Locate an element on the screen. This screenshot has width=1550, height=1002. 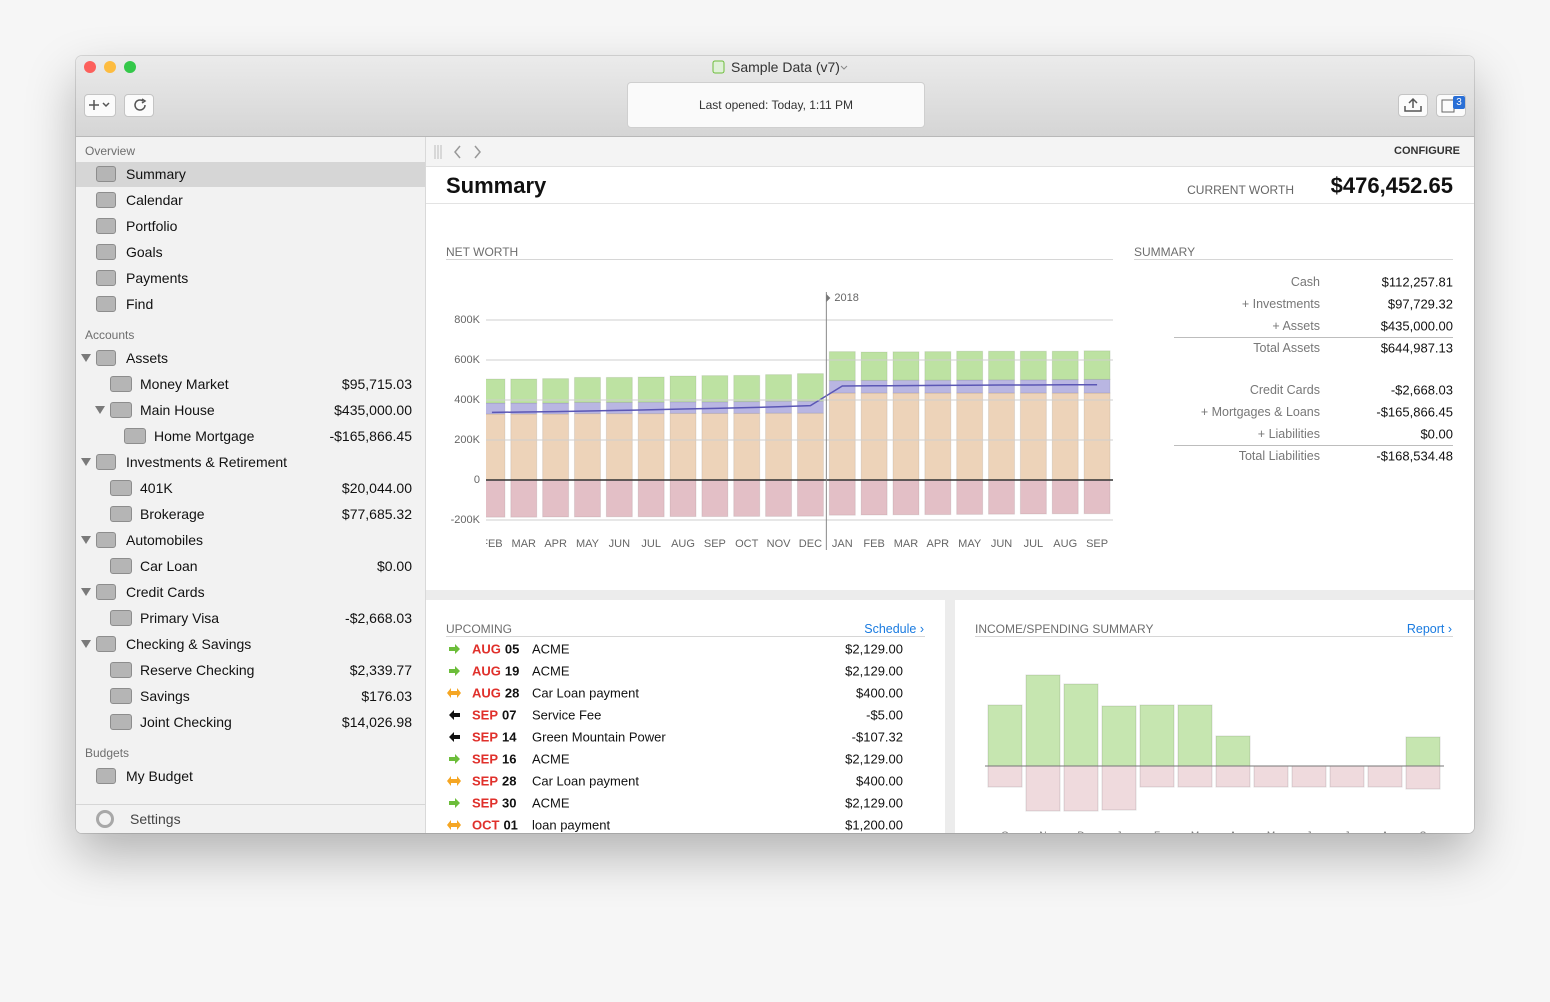
account-name: Money Market is located at coordinates (184, 384).